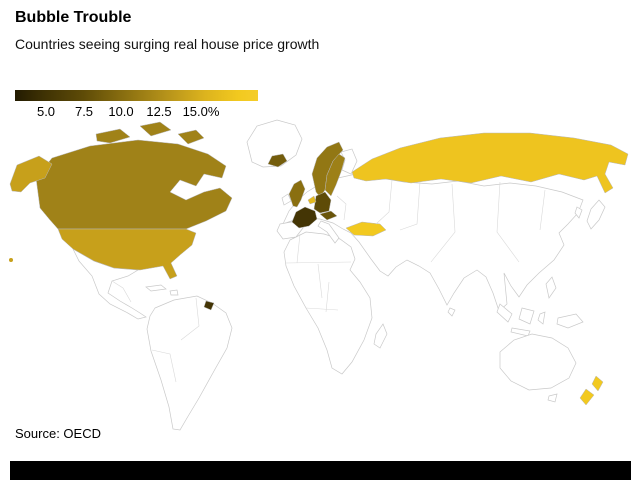 This screenshot has width=640, height=485. What do you see at coordinates (541, 318) in the screenshot?
I see `landmass-sulawesi` at bounding box center [541, 318].